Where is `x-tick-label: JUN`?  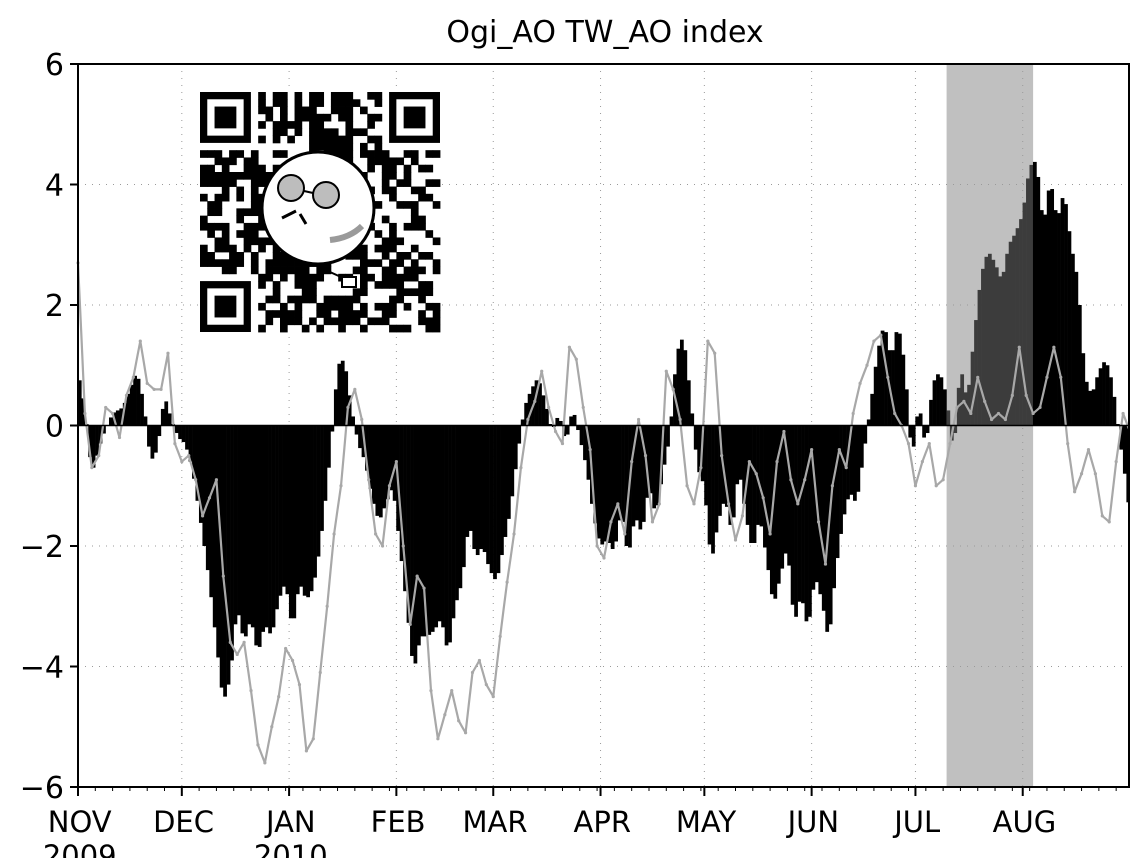
x-tick-label: JUN is located at coordinates (812, 822).